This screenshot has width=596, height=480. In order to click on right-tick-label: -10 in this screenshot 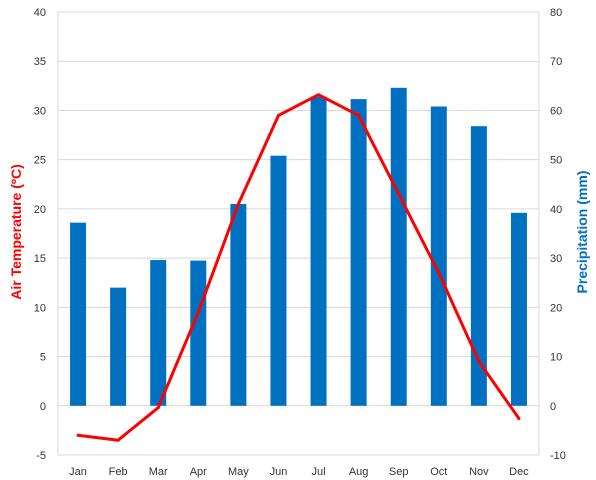, I will do `click(558, 456)`.